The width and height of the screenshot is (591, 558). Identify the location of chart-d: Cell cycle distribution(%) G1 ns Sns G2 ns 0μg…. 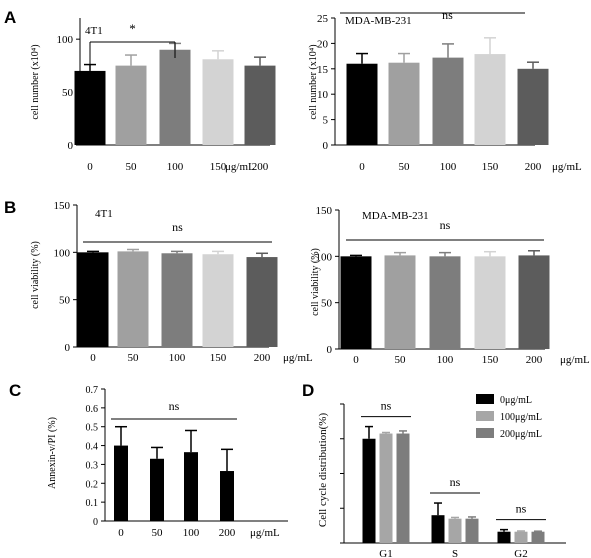
(441, 476).